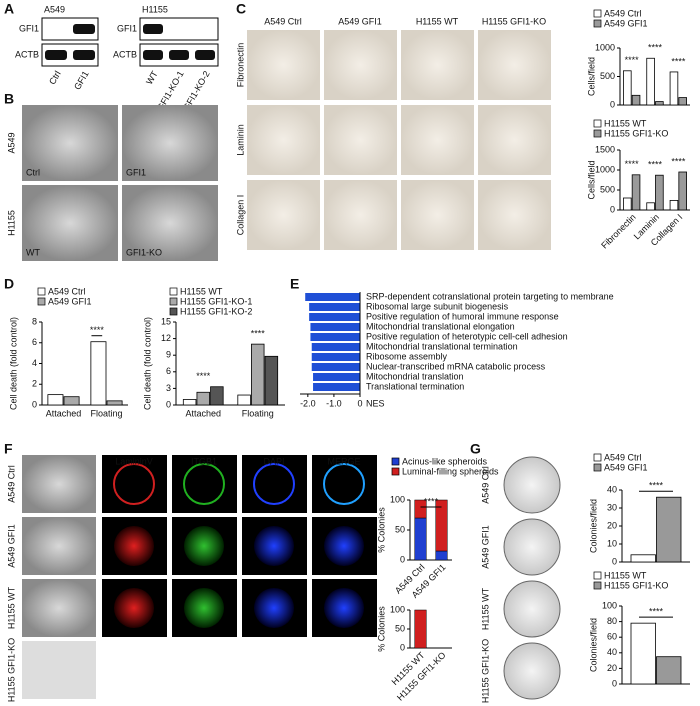  What do you see at coordinates (168, 355) in the screenshot?
I see `label: 9` at bounding box center [168, 355].